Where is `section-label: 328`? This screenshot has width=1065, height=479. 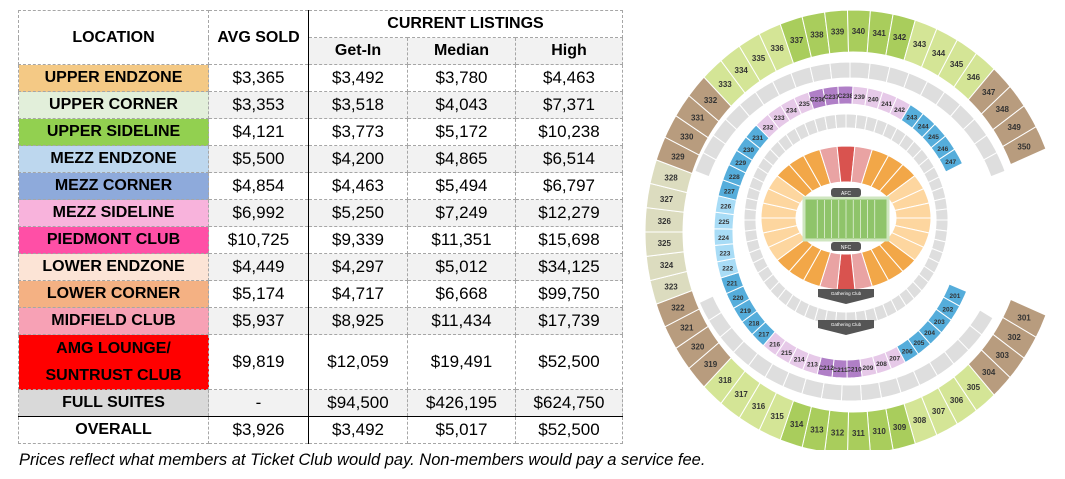
section-label: 328 is located at coordinates (671, 177).